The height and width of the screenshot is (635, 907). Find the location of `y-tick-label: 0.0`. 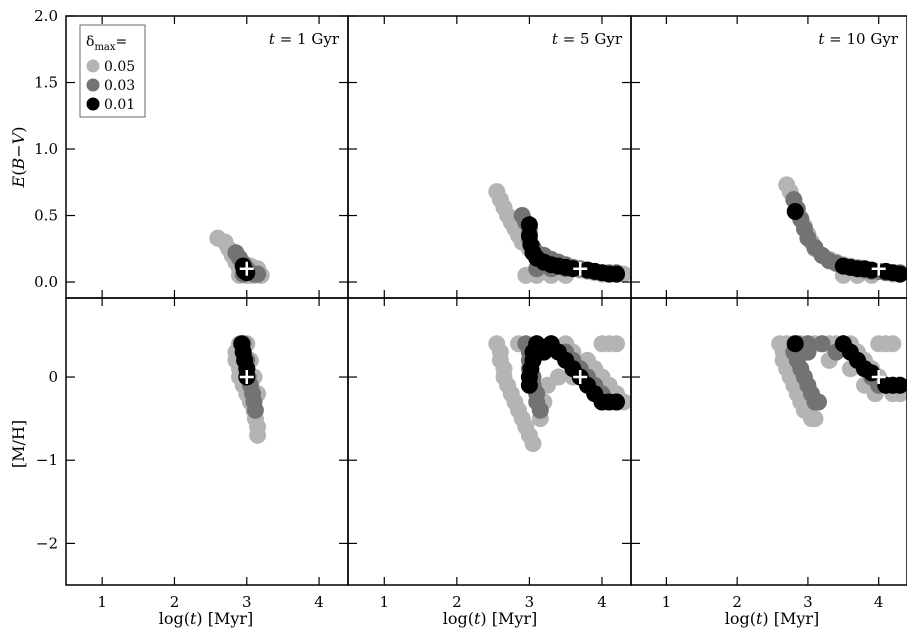

y-tick-label: 0.0 is located at coordinates (46, 282).